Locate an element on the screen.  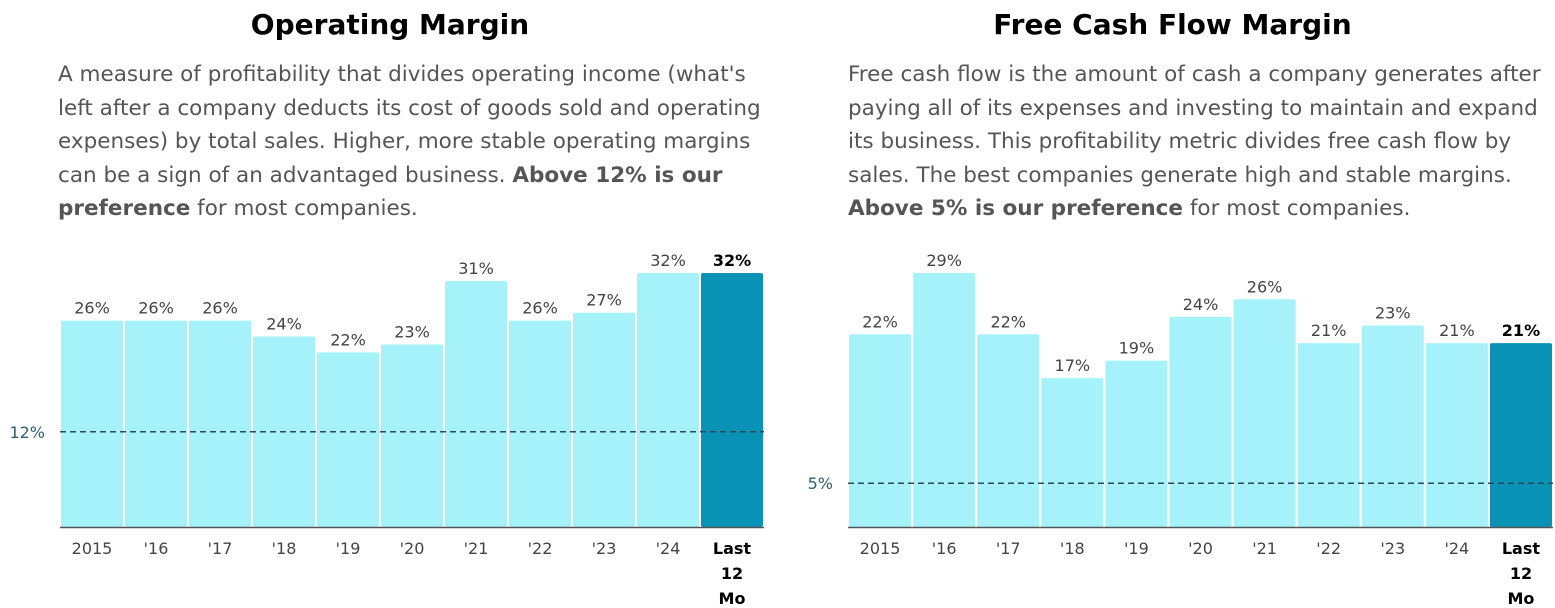
preference-text: Above 5% is our preference is located at coordinates (1016, 208).